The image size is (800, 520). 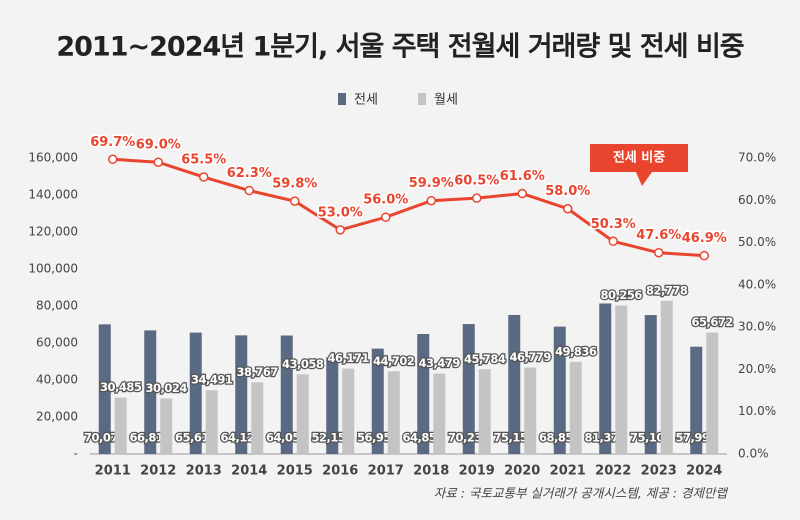 I want to click on callout, so click(x=639, y=165).